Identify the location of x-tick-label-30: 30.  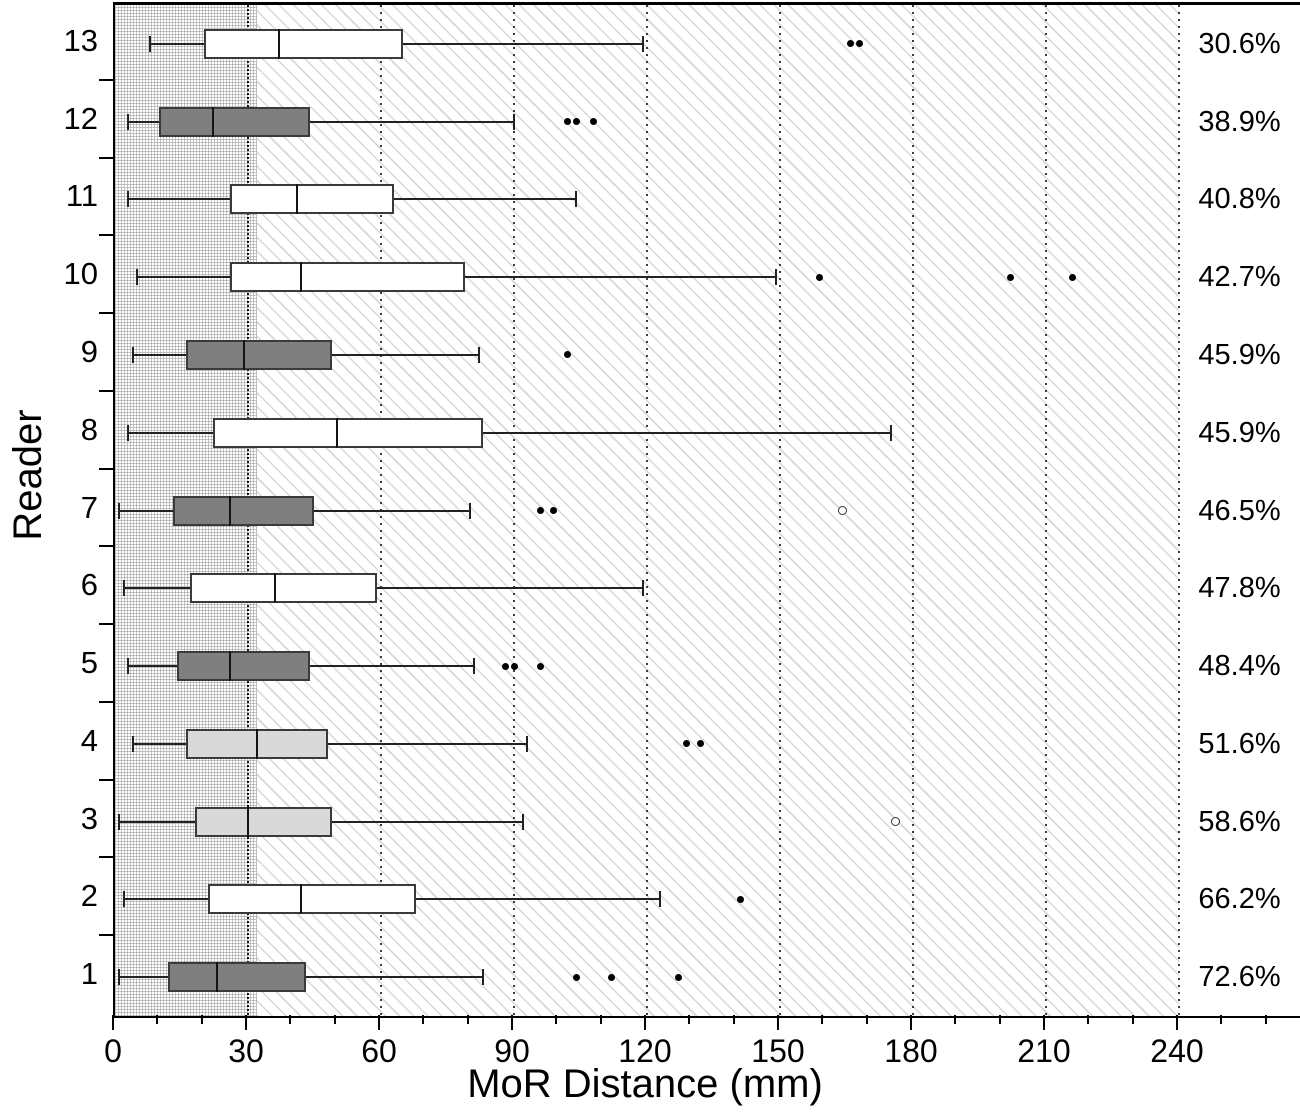
(246, 1051).